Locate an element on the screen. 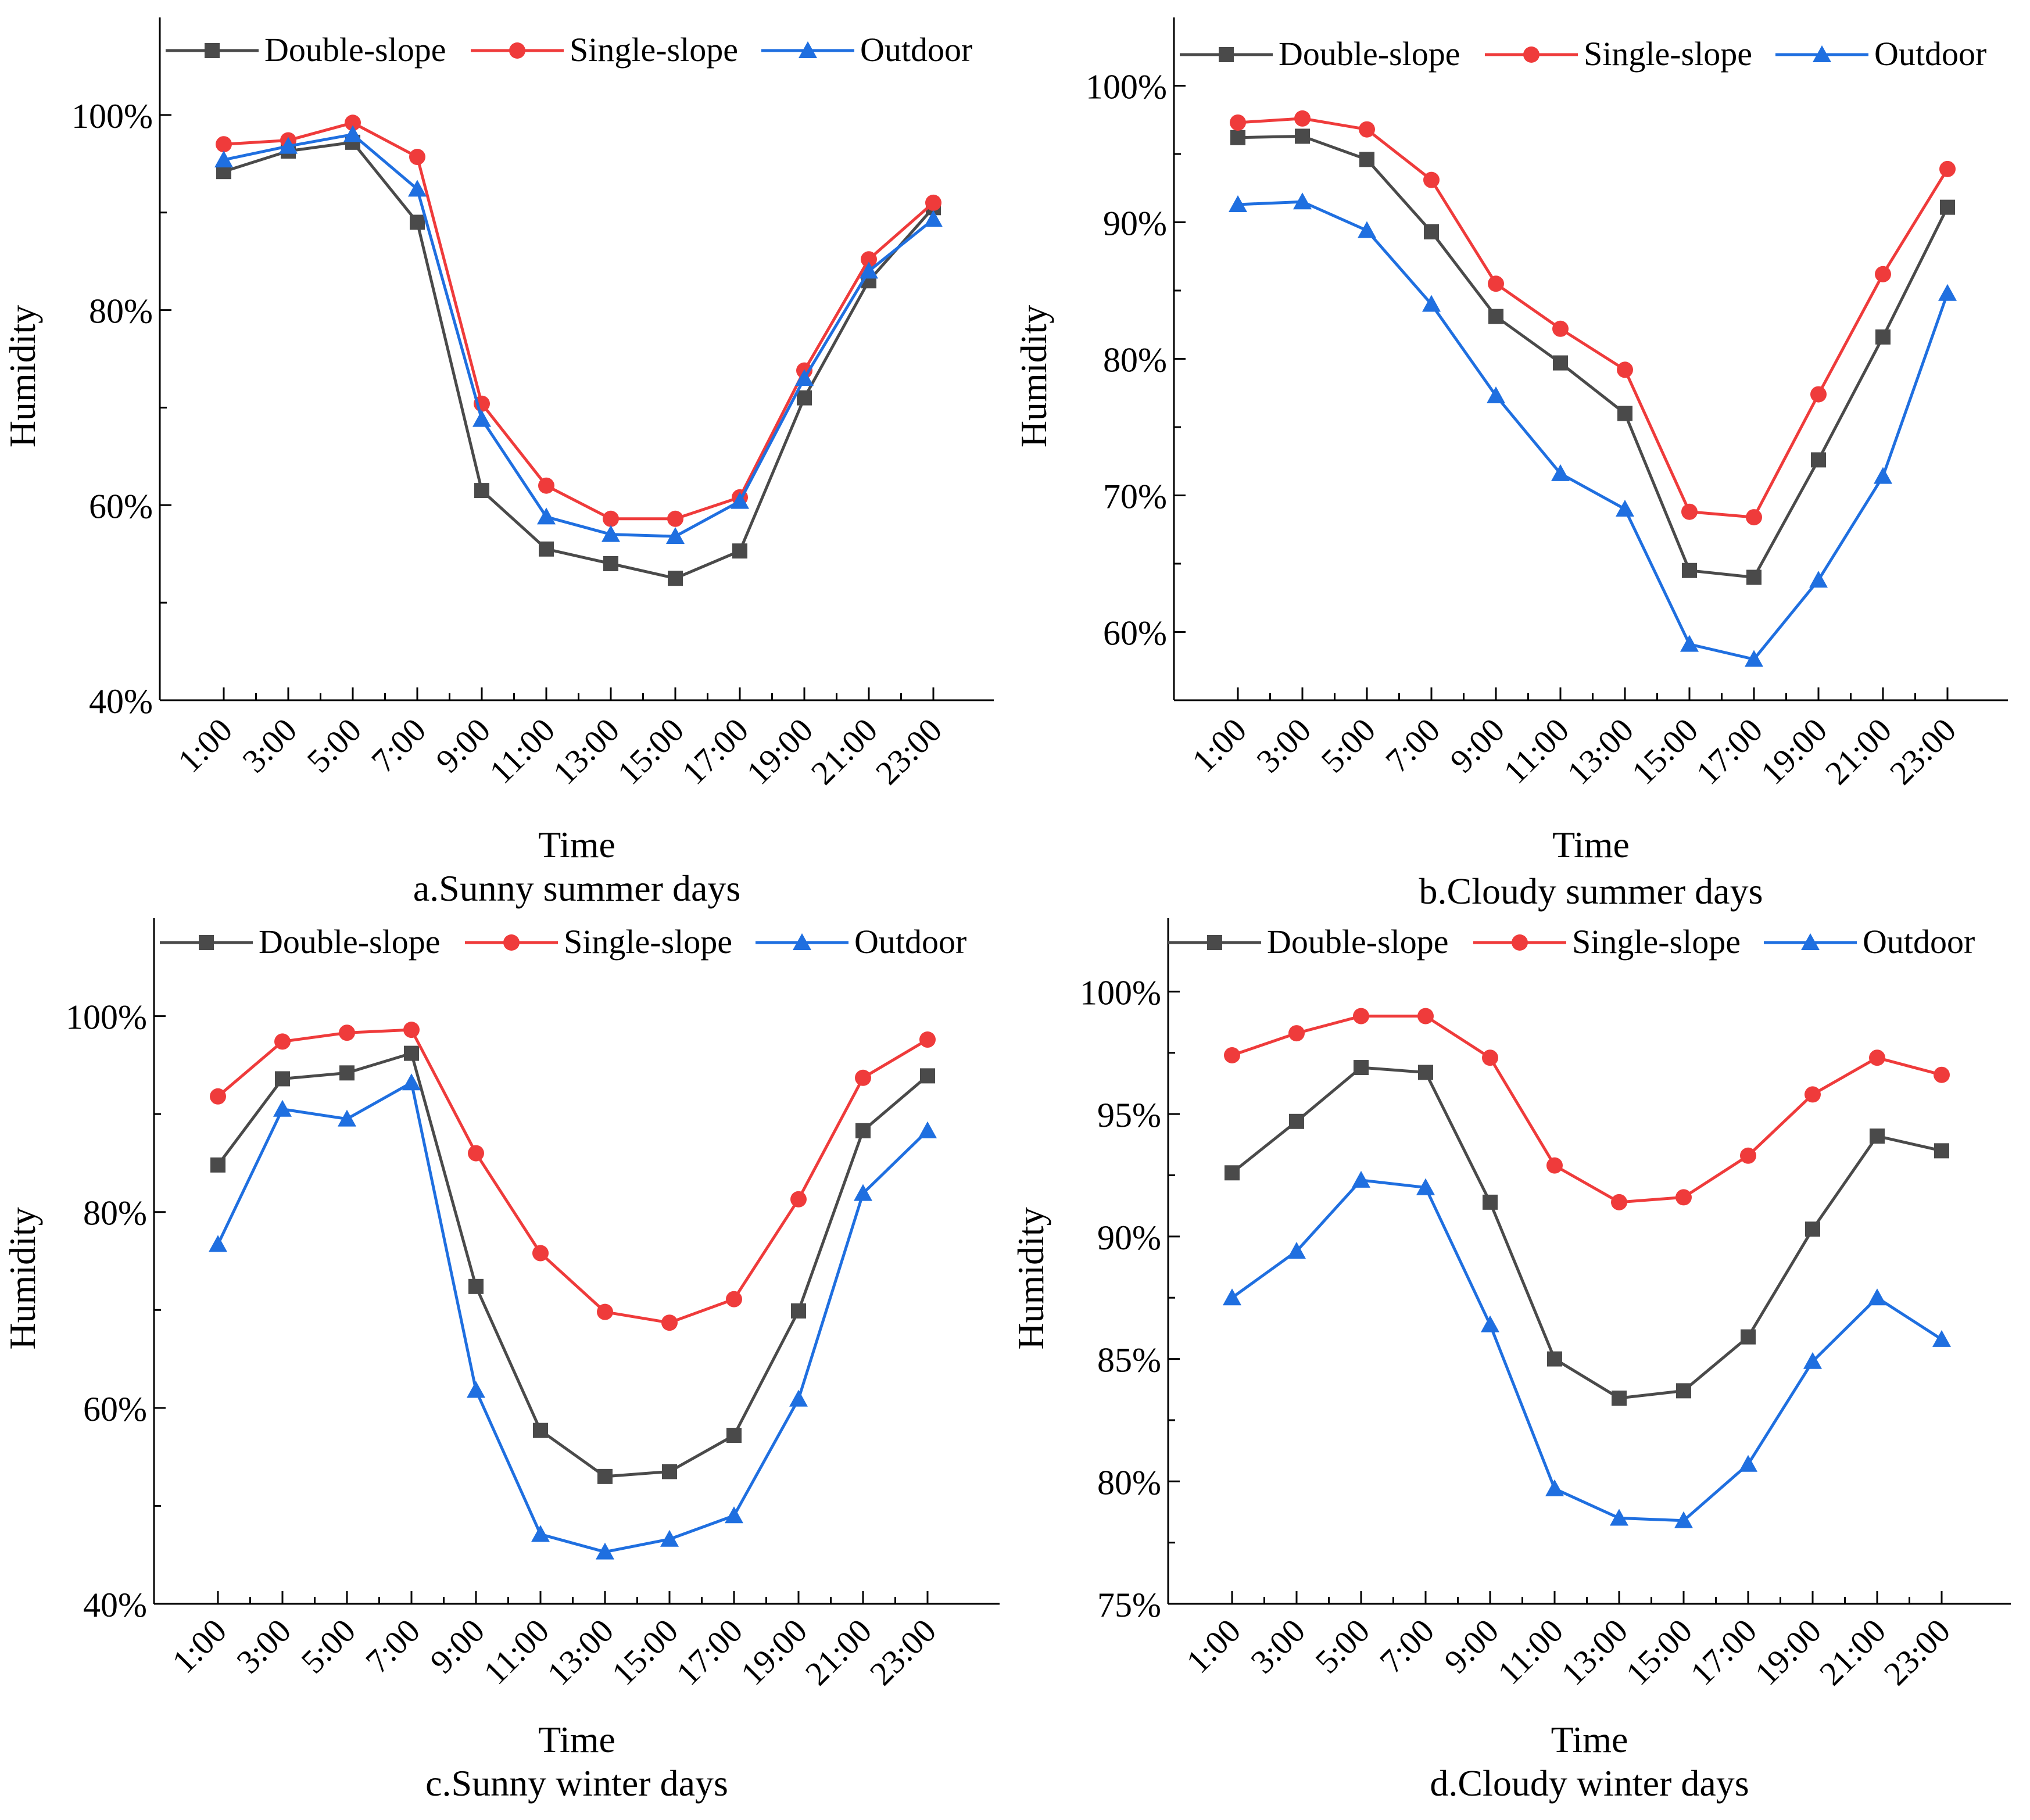  y-tick-label: 85% is located at coordinates (1129, 1361).